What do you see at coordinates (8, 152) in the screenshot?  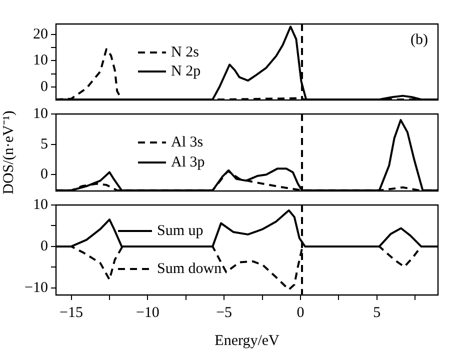 I see `y-axis-title: DOS/(n·eV⁻¹)` at bounding box center [8, 152].